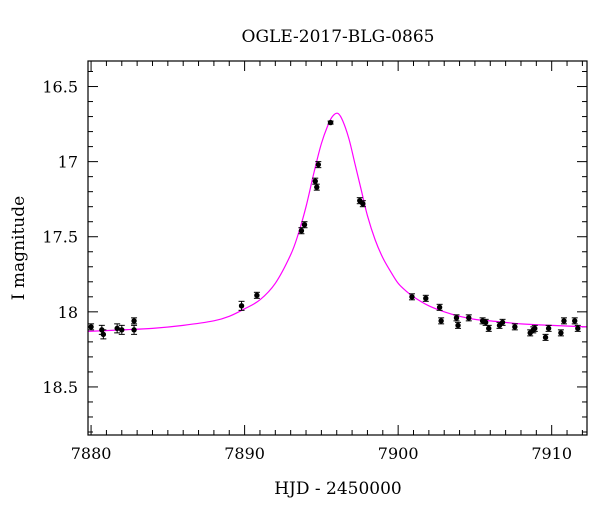 Image resolution: width=600 pixels, height=512 pixels. What do you see at coordinates (60, 87) in the screenshot?
I see `y-tick-label: 16.5` at bounding box center [60, 87].